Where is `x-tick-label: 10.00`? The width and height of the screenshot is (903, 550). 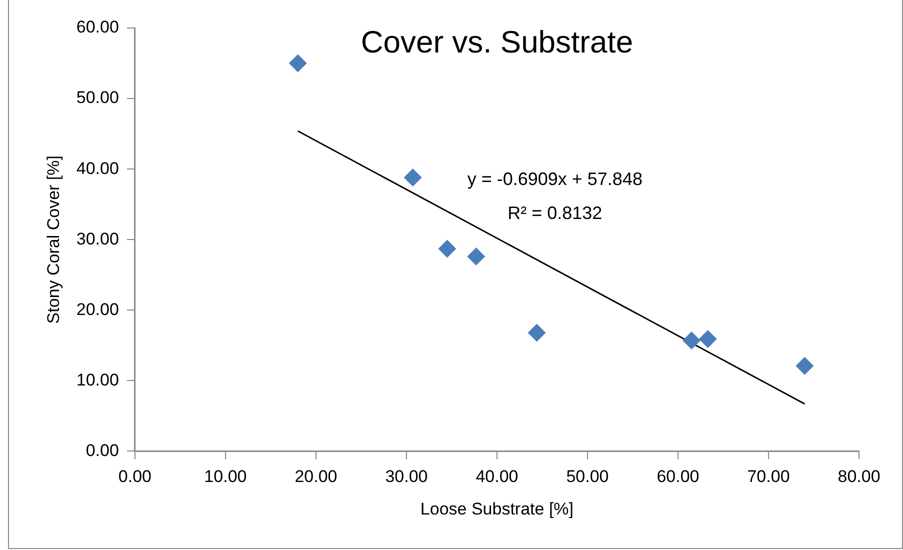
x-tick-label: 10.00 is located at coordinates (225, 476).